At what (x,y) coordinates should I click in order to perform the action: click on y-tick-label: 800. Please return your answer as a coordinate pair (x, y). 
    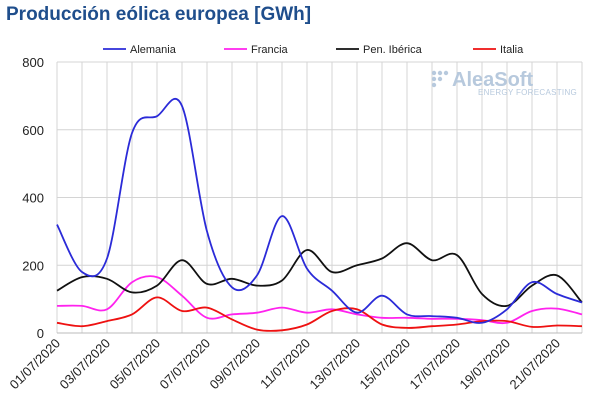
    Looking at the image, I should click on (33, 62).